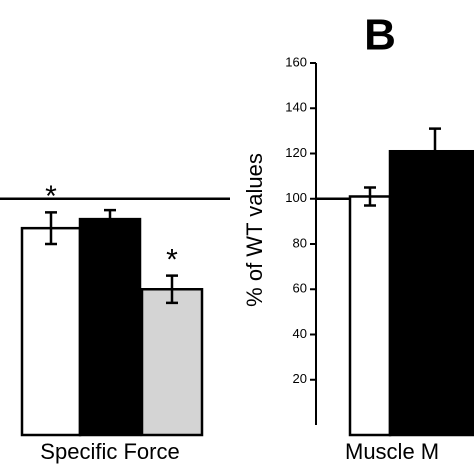 The image size is (474, 474). Describe the element at coordinates (296, 107) in the screenshot. I see `y-tick-label: 140` at that location.